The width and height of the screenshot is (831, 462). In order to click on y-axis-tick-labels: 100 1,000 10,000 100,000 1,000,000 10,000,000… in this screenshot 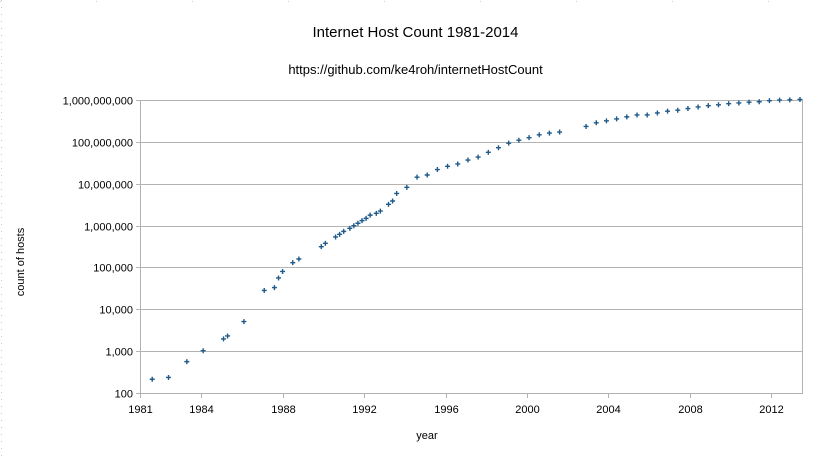, I will do `click(98, 248)`.